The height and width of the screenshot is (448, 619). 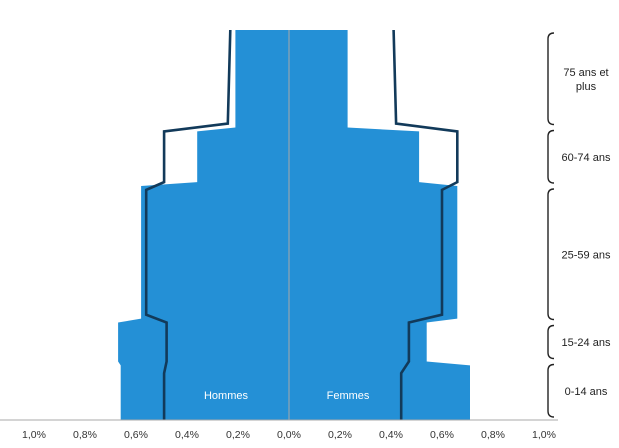 I want to click on series-label-hommes: Hommes, so click(x=226, y=396).